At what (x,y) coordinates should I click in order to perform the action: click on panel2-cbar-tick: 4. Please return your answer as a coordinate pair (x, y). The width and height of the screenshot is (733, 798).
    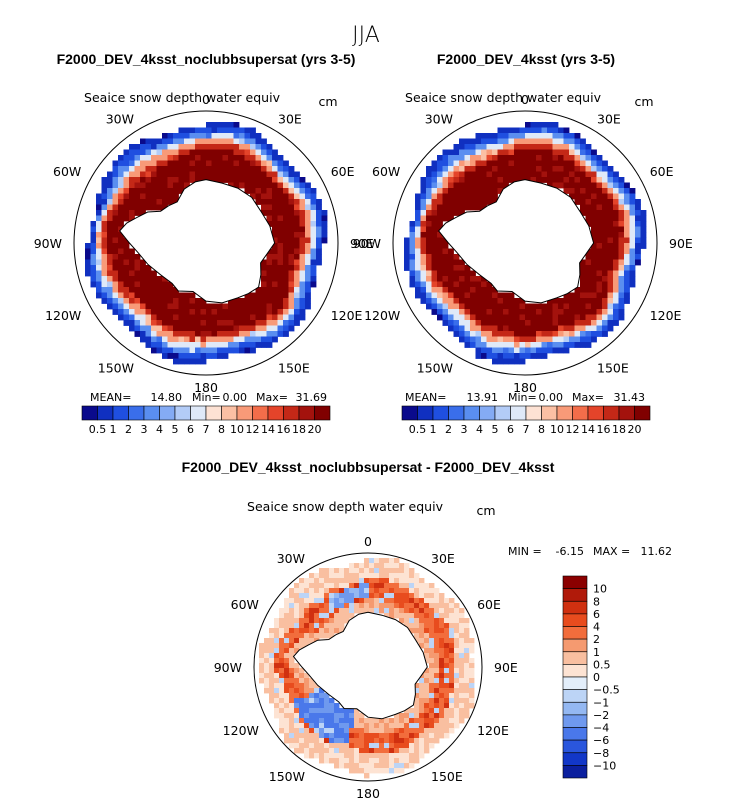
    Looking at the image, I should click on (479, 429).